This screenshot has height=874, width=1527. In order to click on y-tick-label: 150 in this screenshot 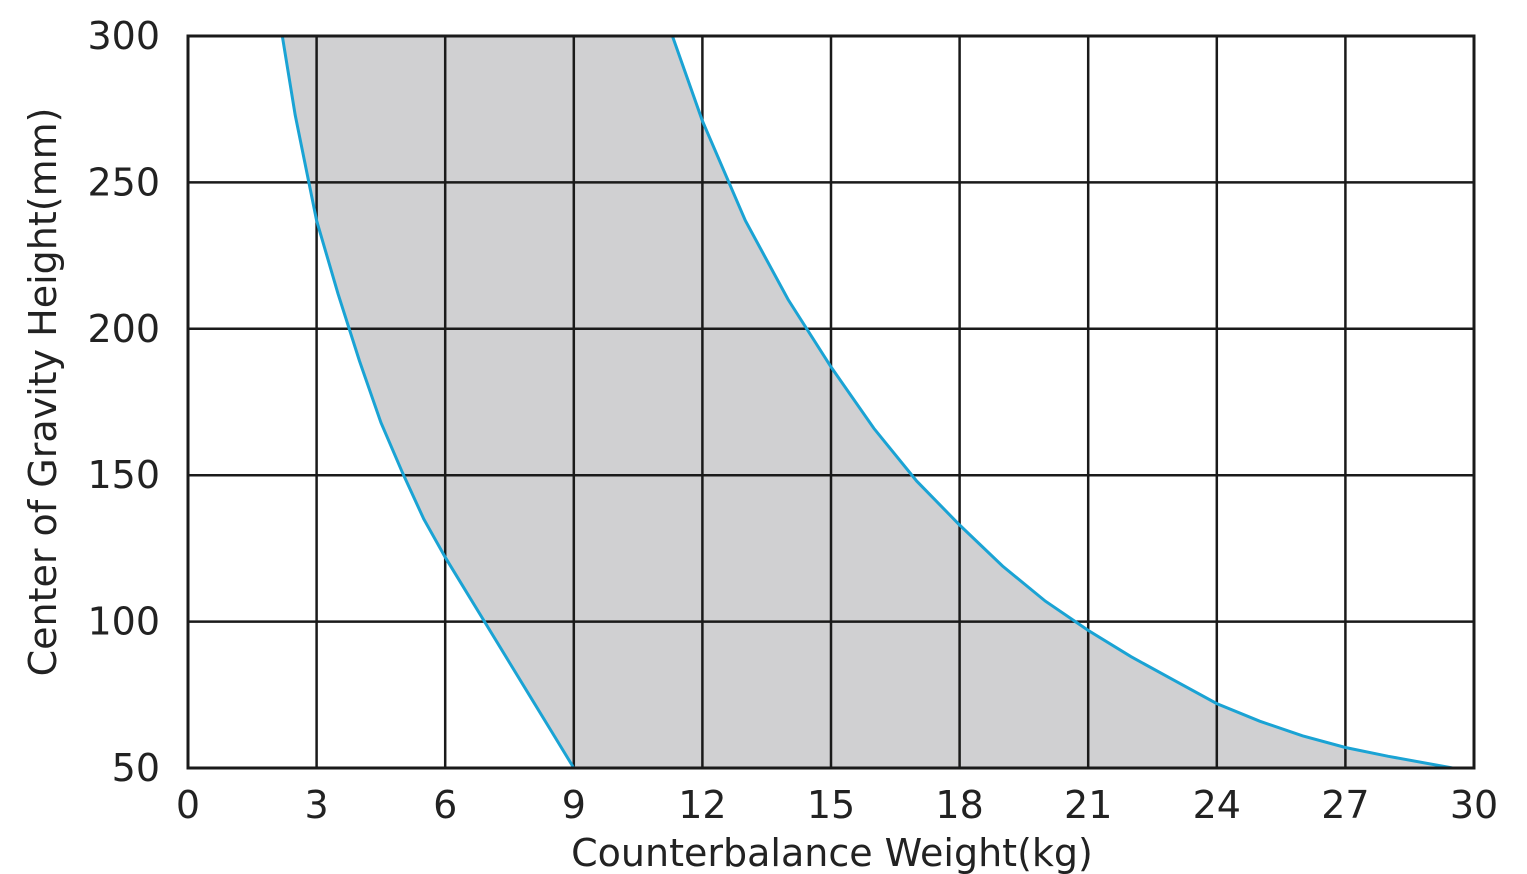, I will do `click(123, 475)`.